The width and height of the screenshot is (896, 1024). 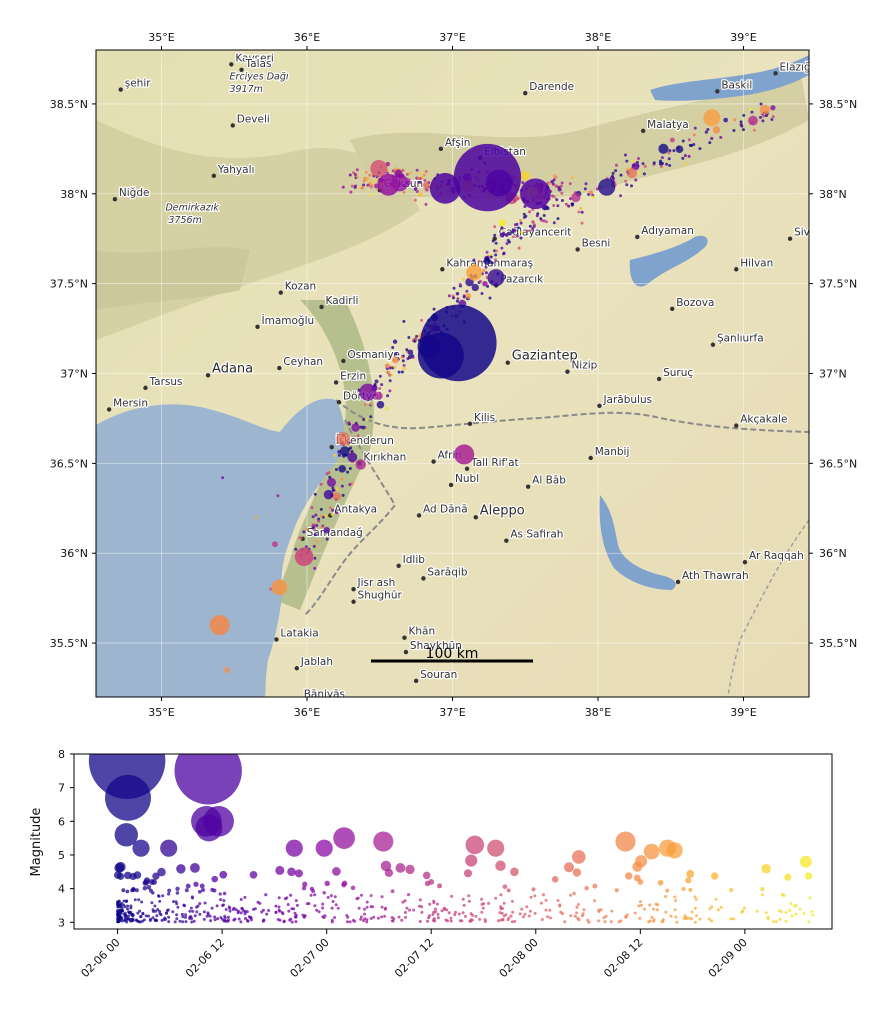 What do you see at coordinates (61, 821) in the screenshot?
I see `y-tick-label: 6` at bounding box center [61, 821].